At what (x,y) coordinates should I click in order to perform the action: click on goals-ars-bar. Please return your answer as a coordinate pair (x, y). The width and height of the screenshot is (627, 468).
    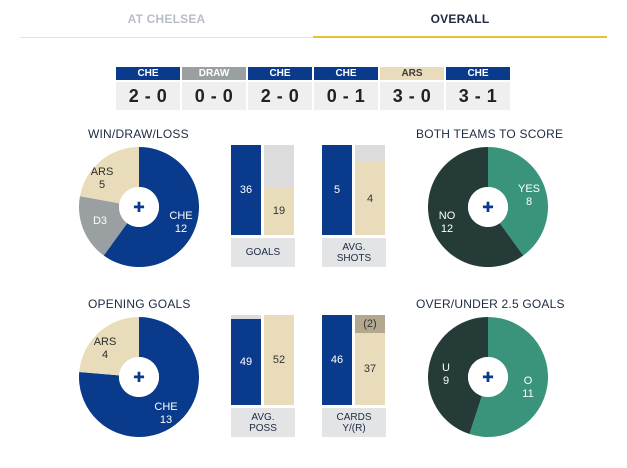
    Looking at the image, I should click on (279, 211).